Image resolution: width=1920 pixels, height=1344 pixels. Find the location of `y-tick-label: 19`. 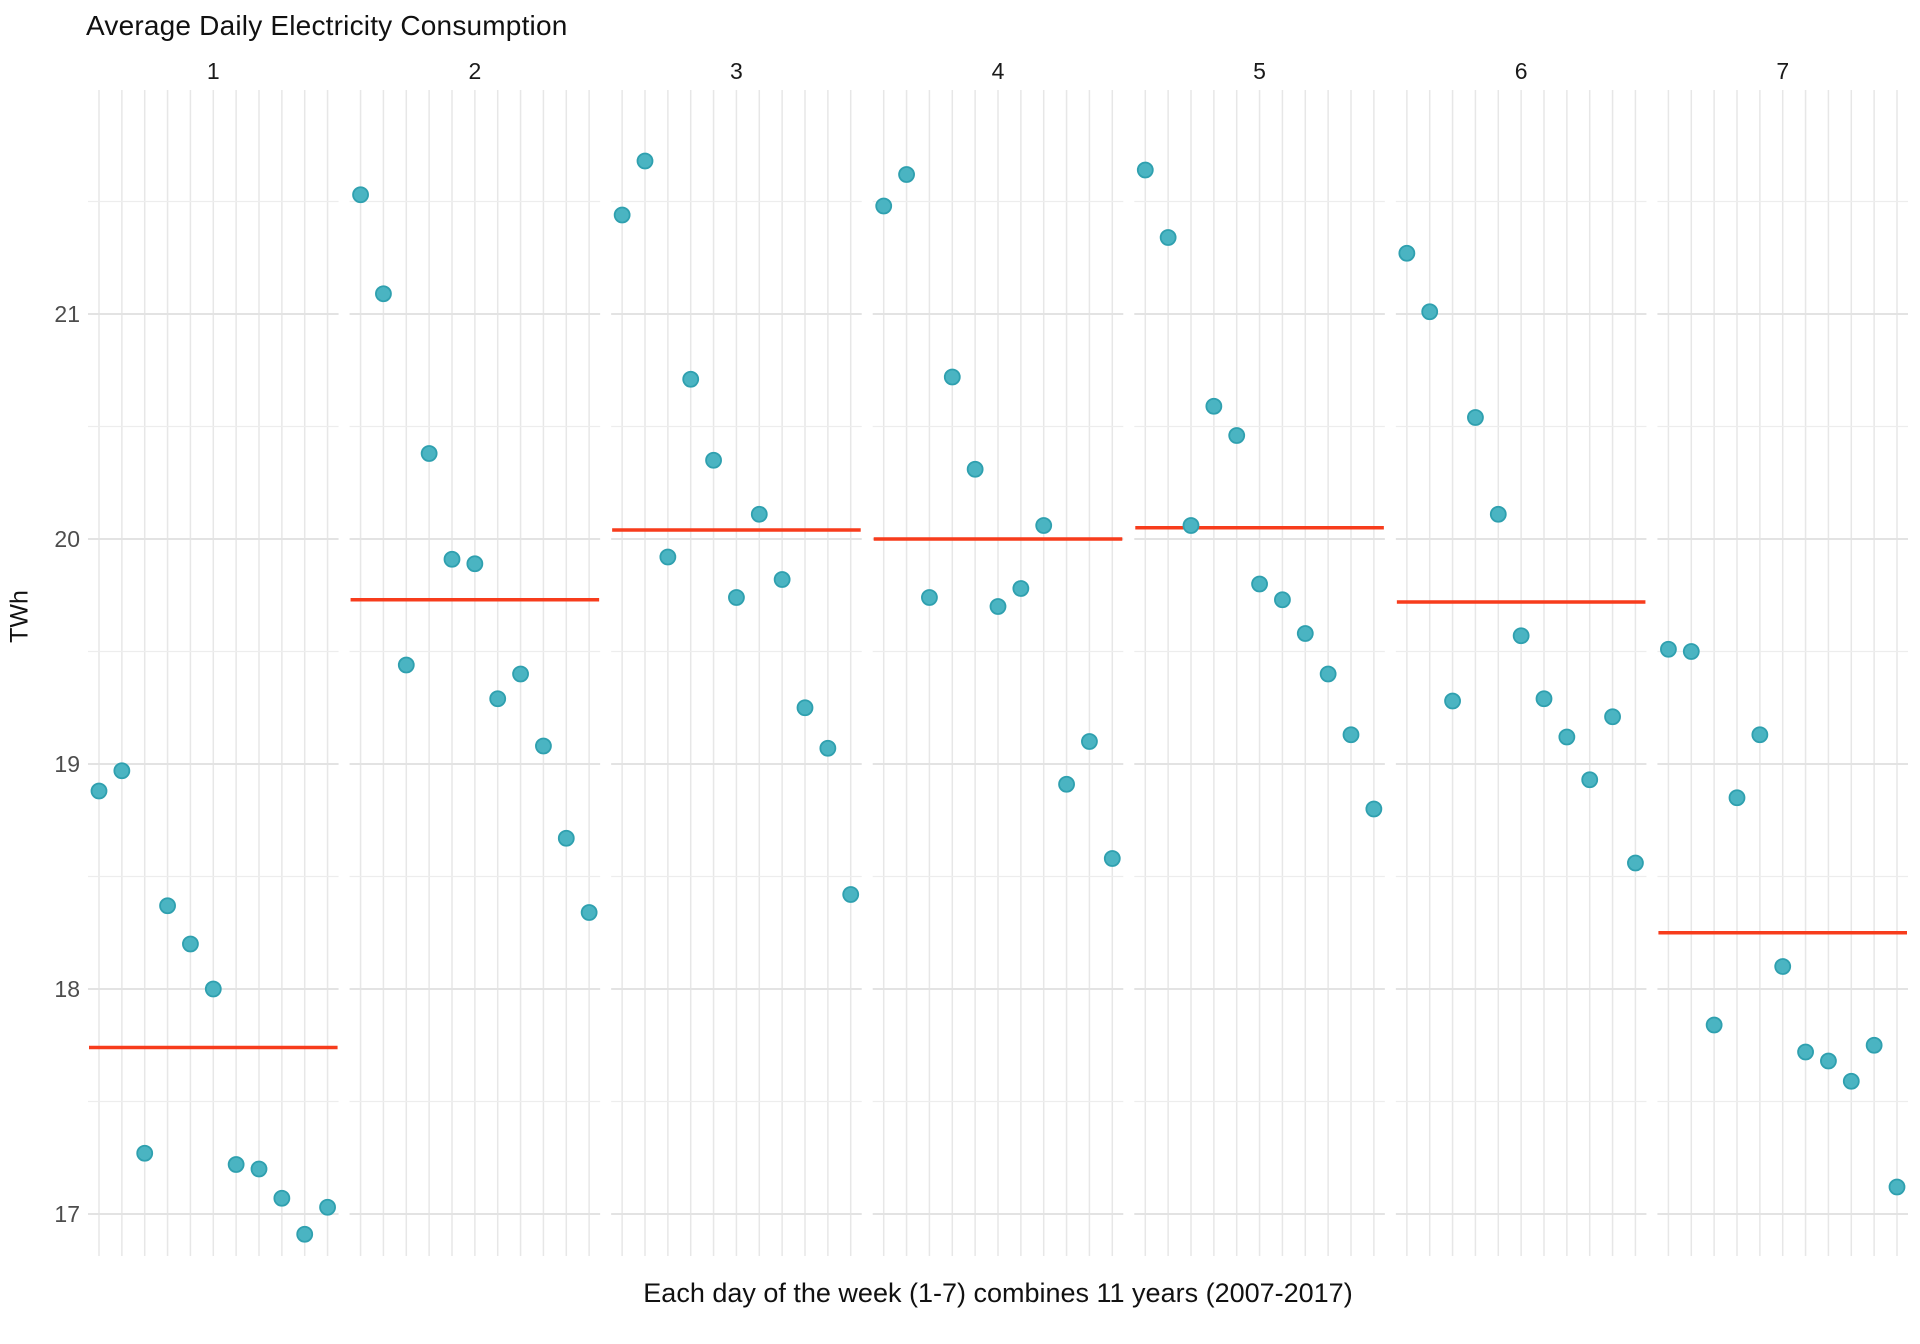

y-tick-label: 19 is located at coordinates (67, 764).